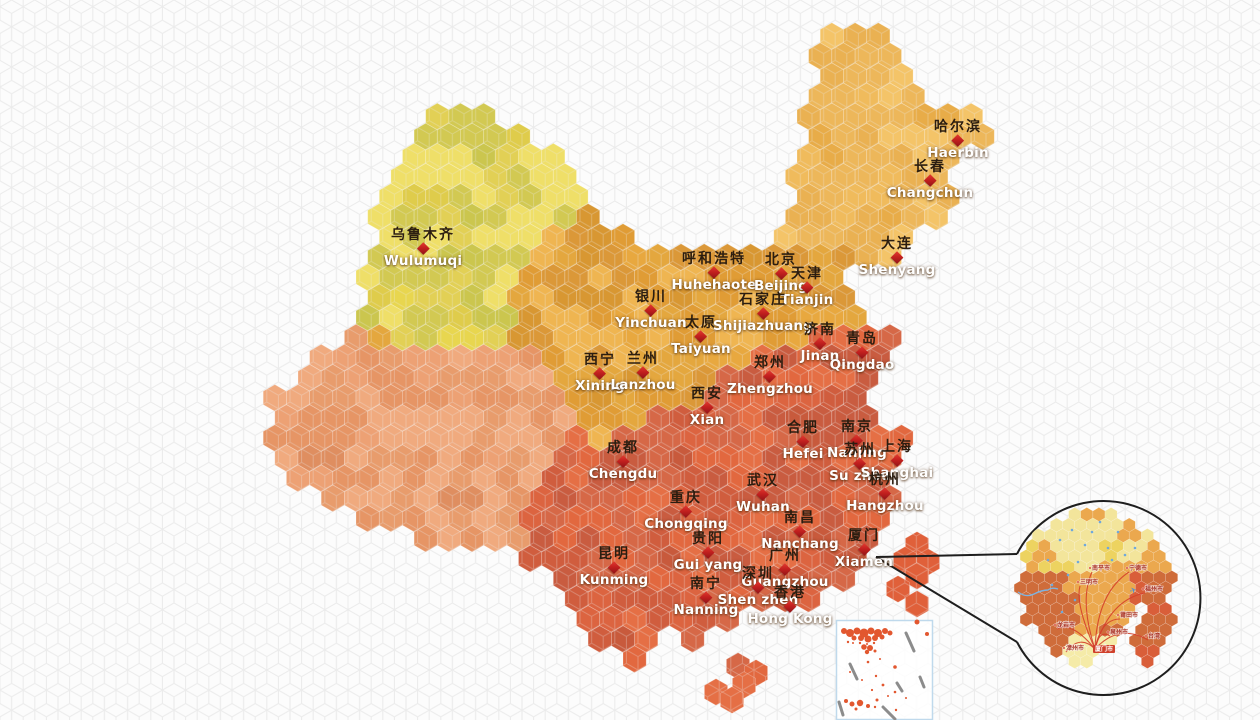  I want to click on city-en-label: Shenyang, so click(897, 269).